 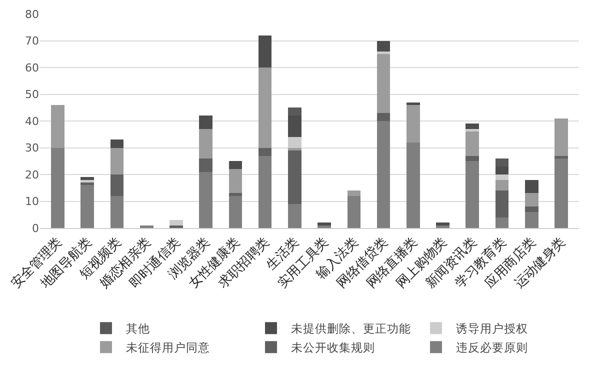 What do you see at coordinates (32, 95) in the screenshot?
I see `y-tick-label: 50` at bounding box center [32, 95].